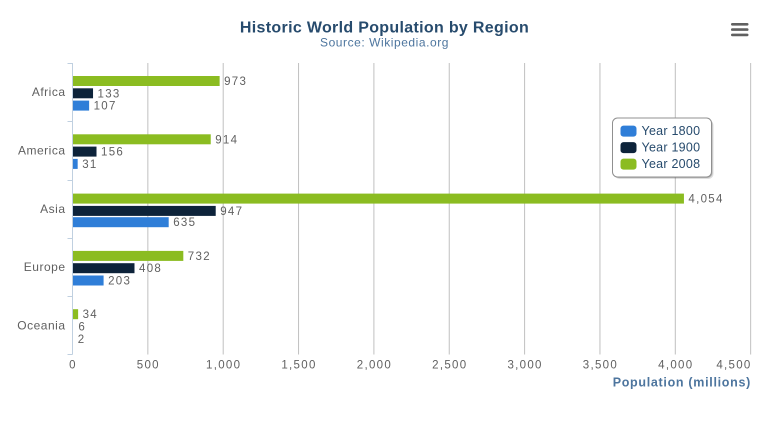 The width and height of the screenshot is (769, 421). I want to click on svg-text: Oceania, so click(41, 325).